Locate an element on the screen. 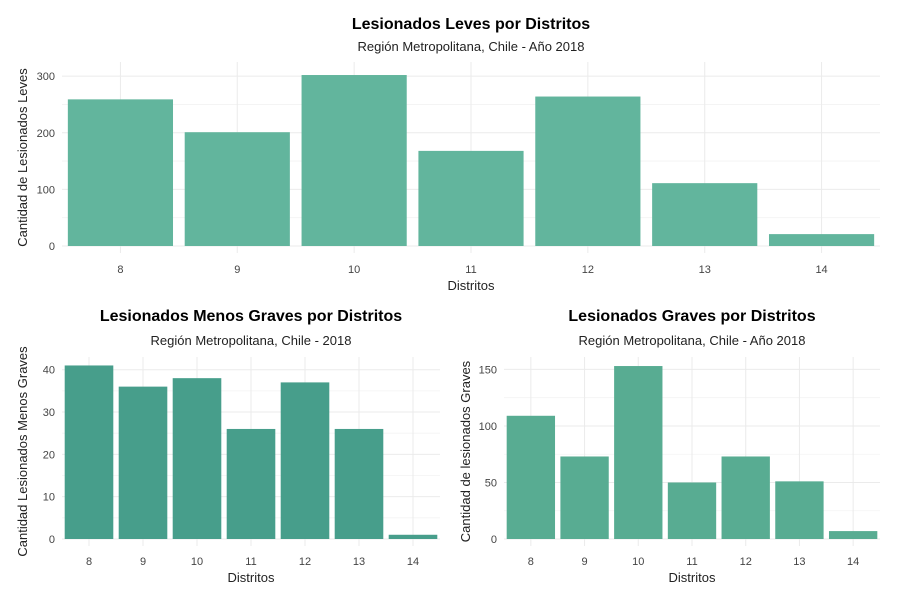  y-axis-label: Cantidad de lesionados Graves is located at coordinates (465, 451).